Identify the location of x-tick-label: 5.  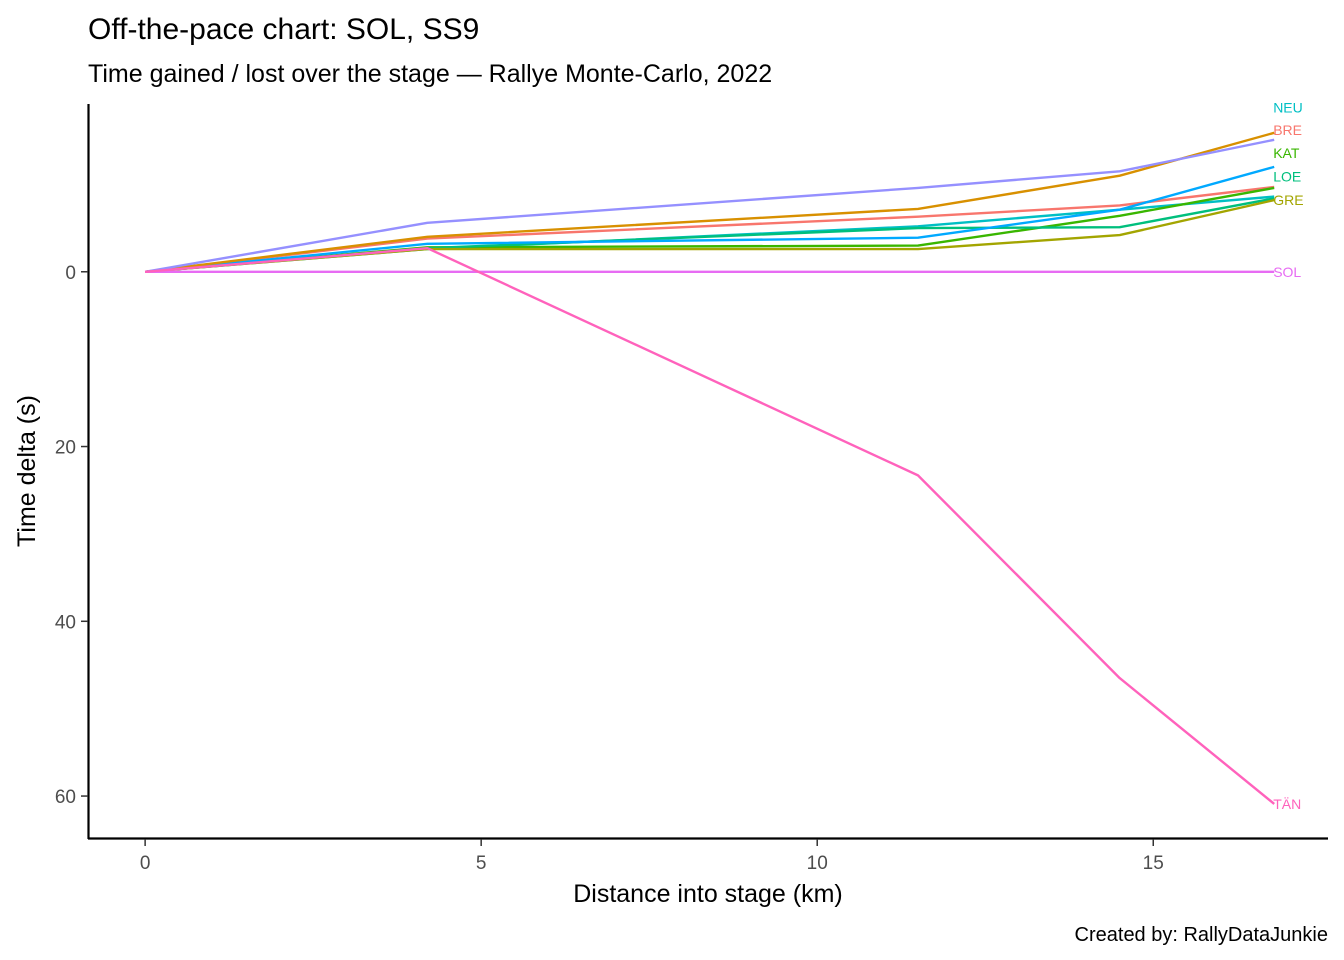
(481, 863).